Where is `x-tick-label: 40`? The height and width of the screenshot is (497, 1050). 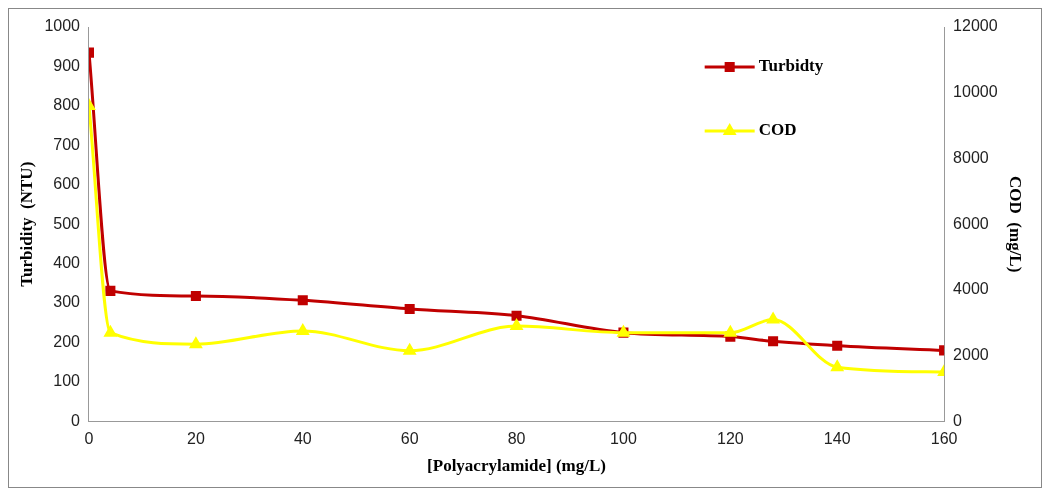
x-tick-label: 40 is located at coordinates (302, 439).